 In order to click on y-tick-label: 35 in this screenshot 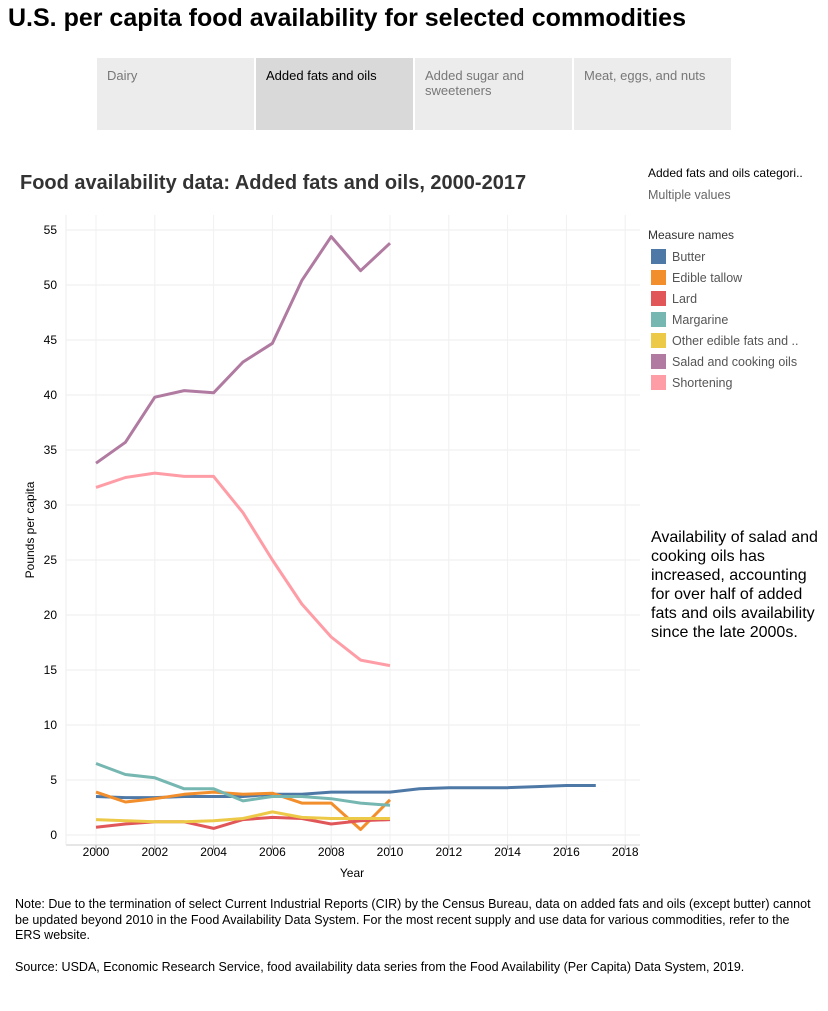, I will do `click(51, 450)`.